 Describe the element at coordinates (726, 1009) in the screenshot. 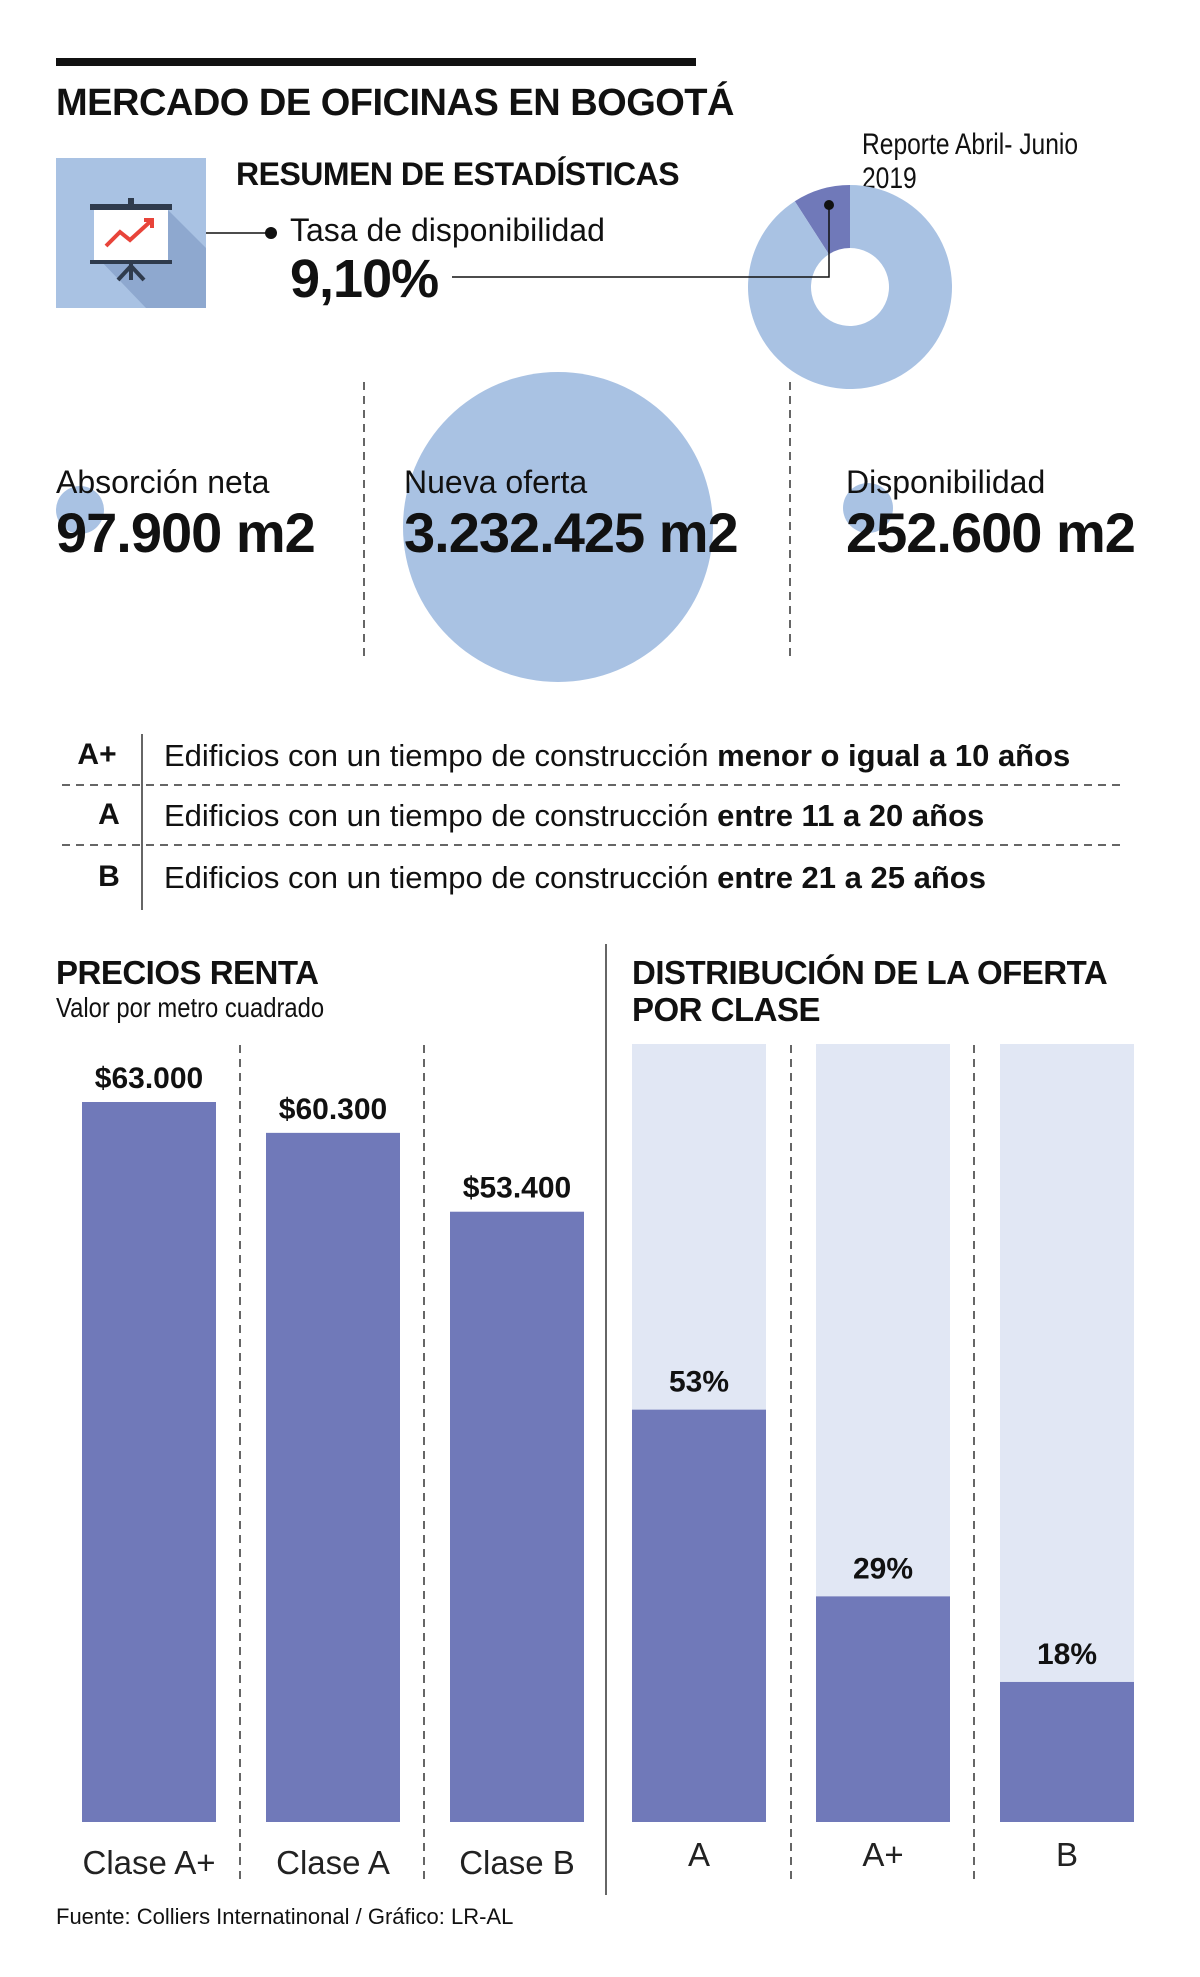

I see `distribution-title-line2: POR CLASE` at that location.